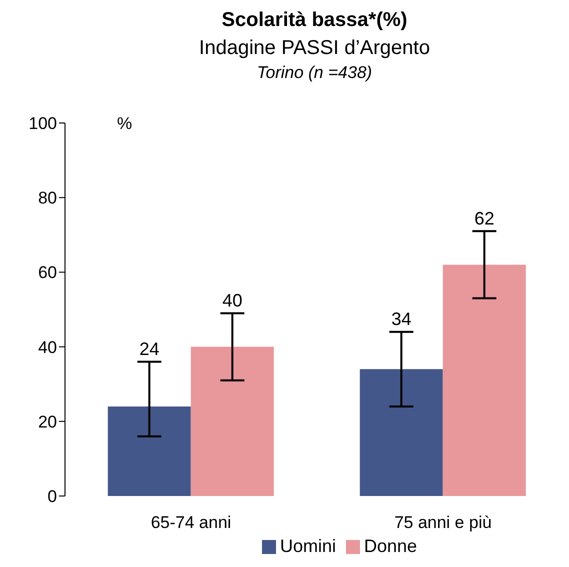  Describe the element at coordinates (47, 198) in the screenshot. I see `y-tick-label: 80` at that location.